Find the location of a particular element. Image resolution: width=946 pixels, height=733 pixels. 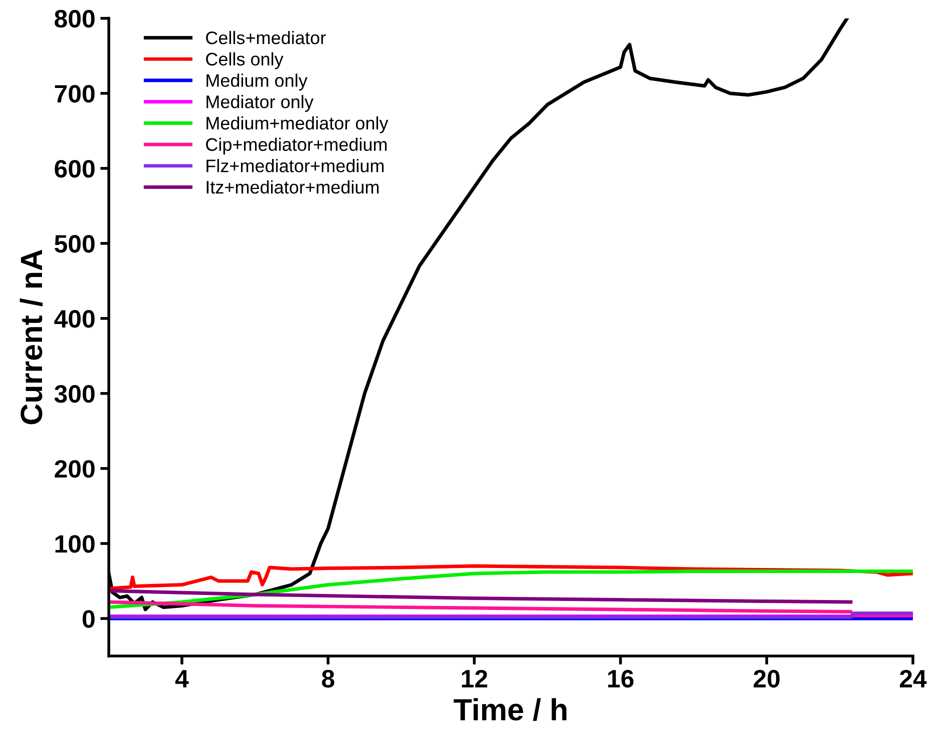

y-tick-label: 200 is located at coordinates (74, 469).